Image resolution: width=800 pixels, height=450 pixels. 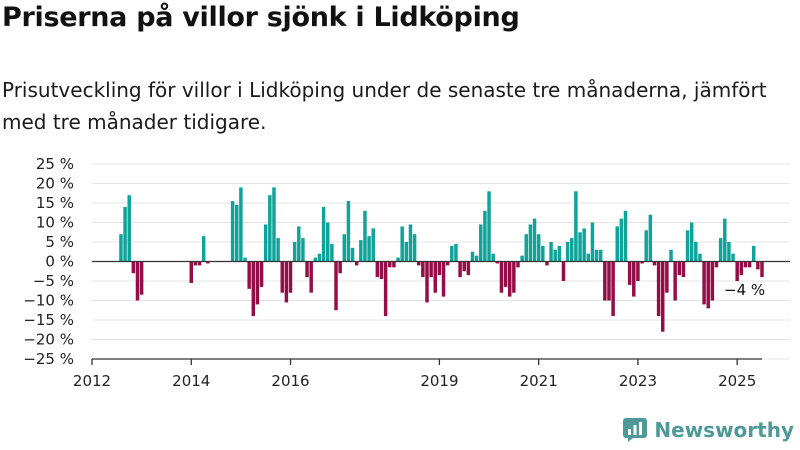 I want to click on x-tick-label: 2016, so click(x=290, y=381).